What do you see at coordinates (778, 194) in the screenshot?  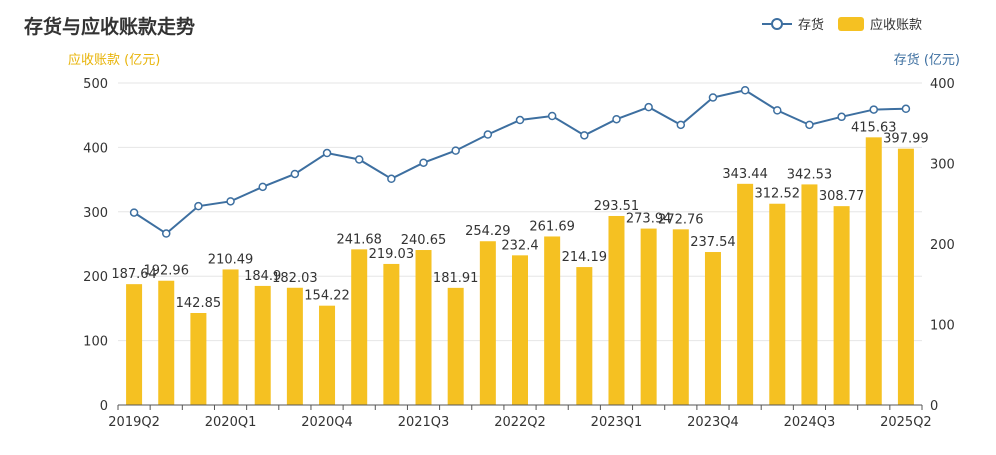 I see `bar-data-label: 312.52` at bounding box center [778, 194].